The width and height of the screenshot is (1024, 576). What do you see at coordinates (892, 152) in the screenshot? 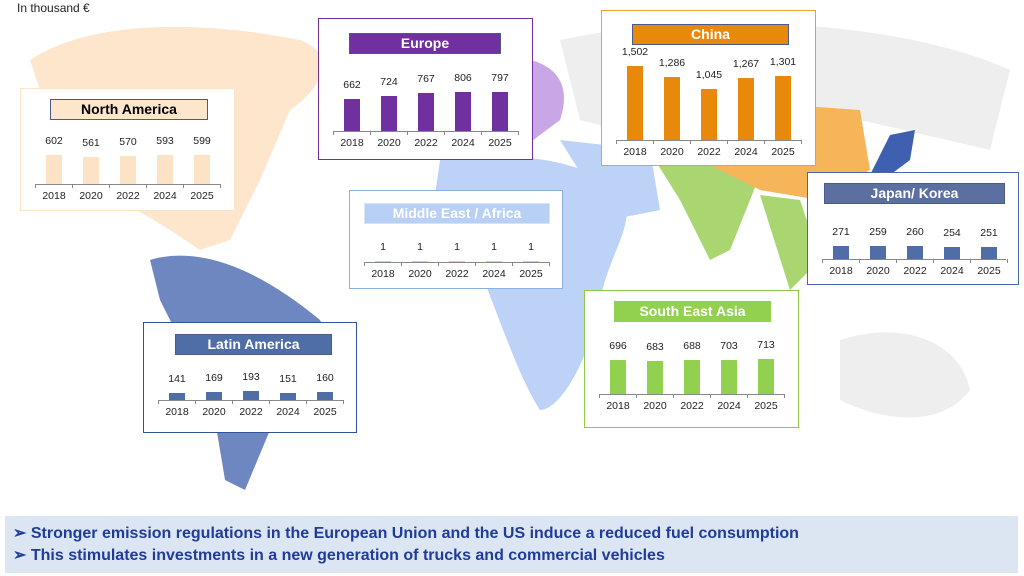
I see `map-japan-korea` at bounding box center [892, 152].